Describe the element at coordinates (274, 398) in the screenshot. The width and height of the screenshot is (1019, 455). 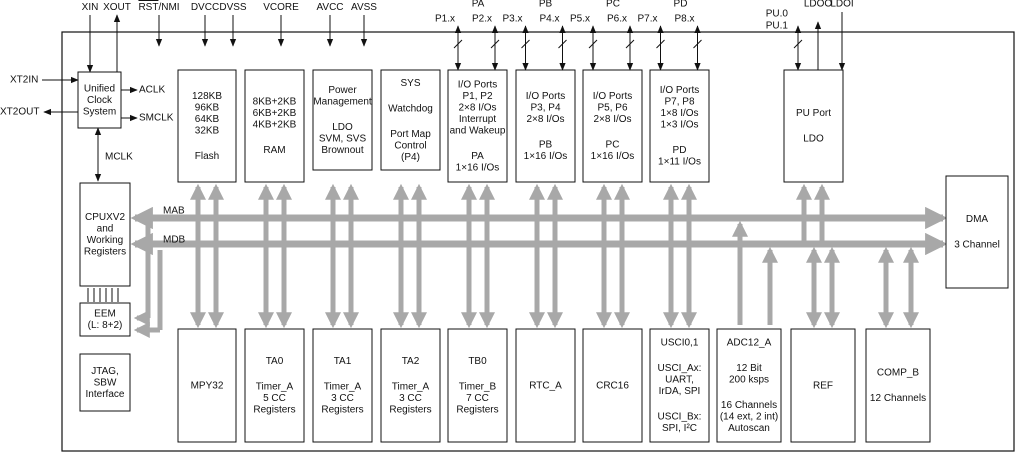
I see `block-label: 5 CC` at that location.